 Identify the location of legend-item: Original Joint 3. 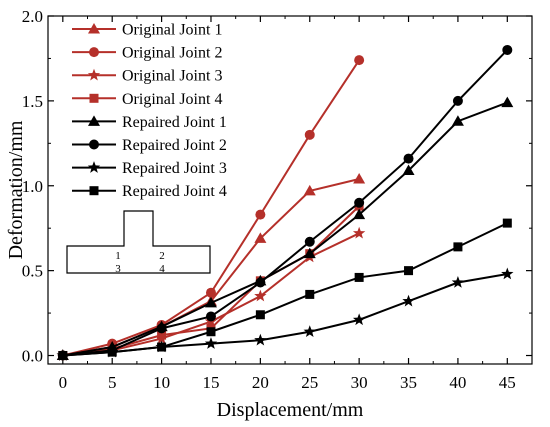
(147, 76).